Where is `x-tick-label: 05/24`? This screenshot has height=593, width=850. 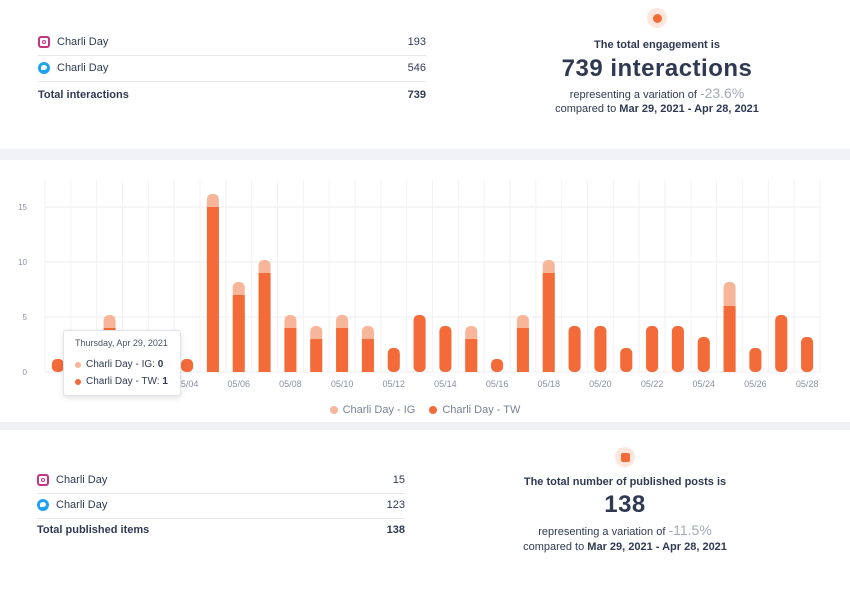 x-tick-label: 05/24 is located at coordinates (703, 384).